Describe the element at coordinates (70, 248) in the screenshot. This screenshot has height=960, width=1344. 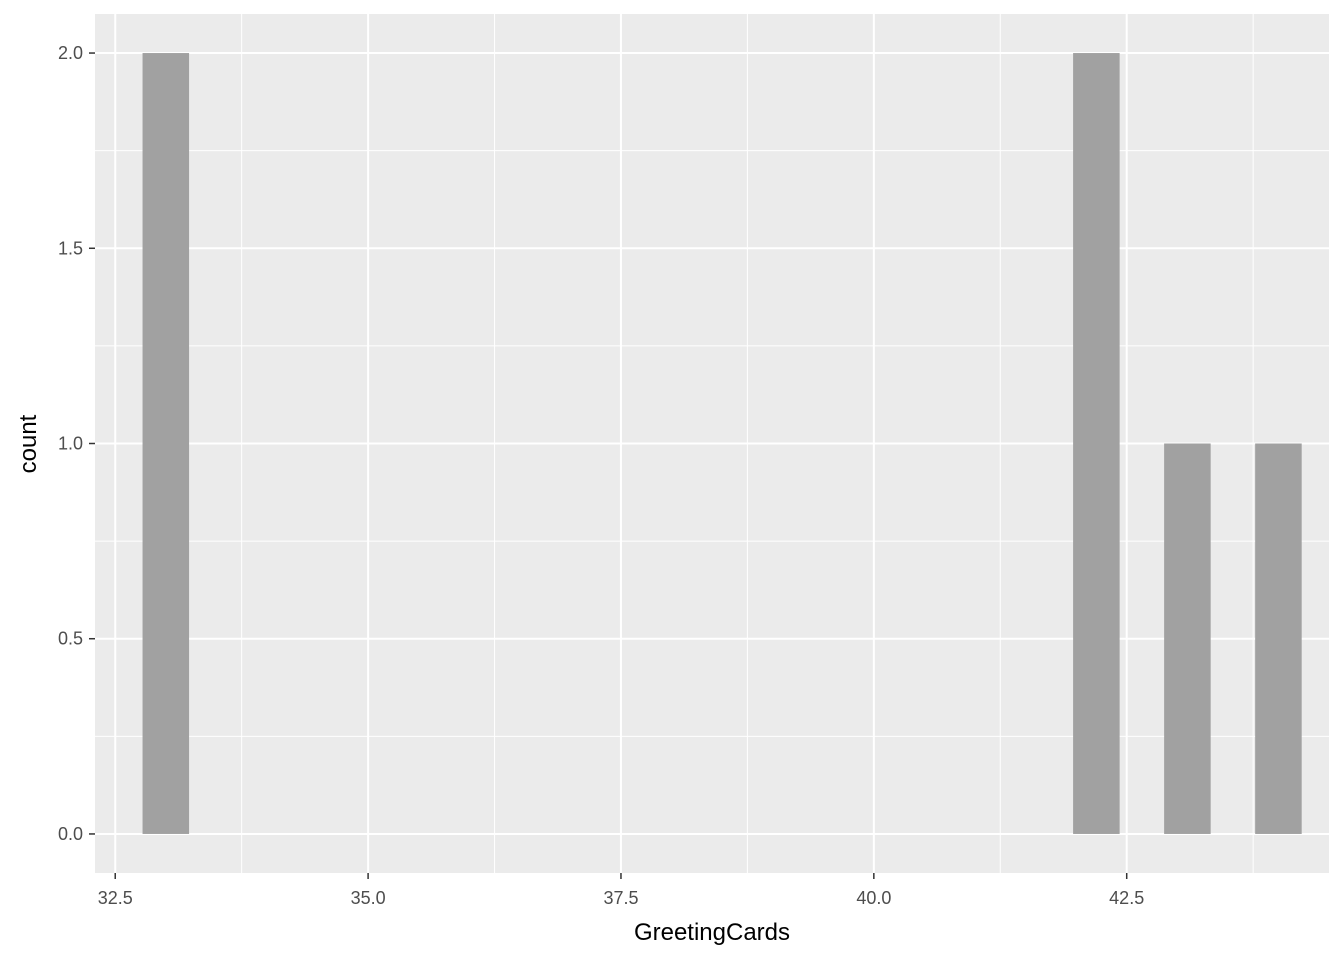
I see `y-tick-label: 1.5` at that location.